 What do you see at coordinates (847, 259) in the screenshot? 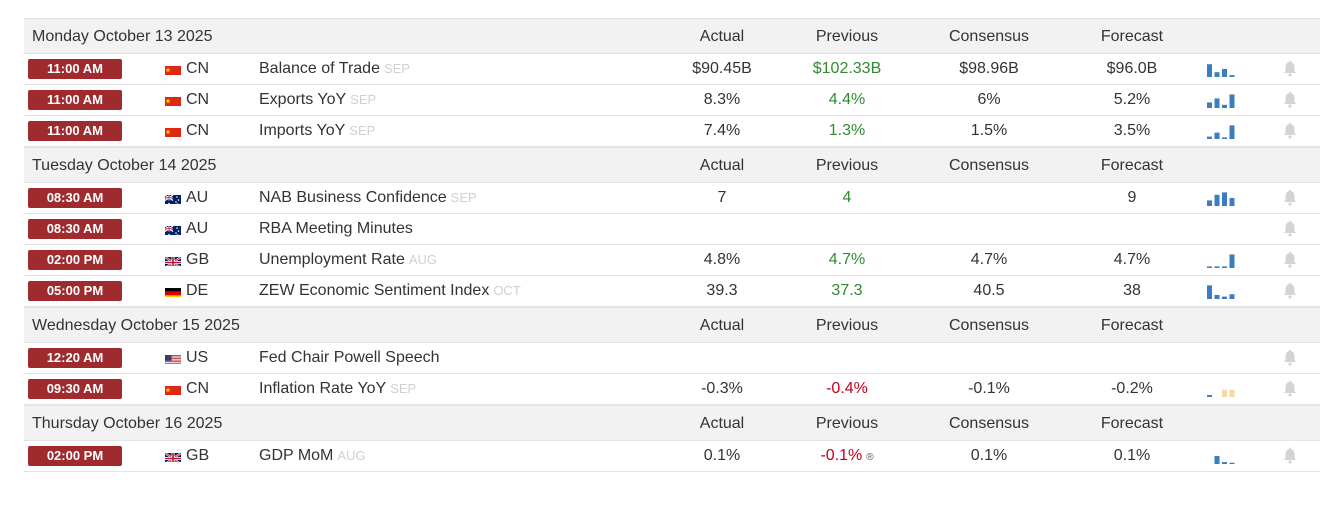
I see `previous-value-text: 4.7%` at bounding box center [847, 259].